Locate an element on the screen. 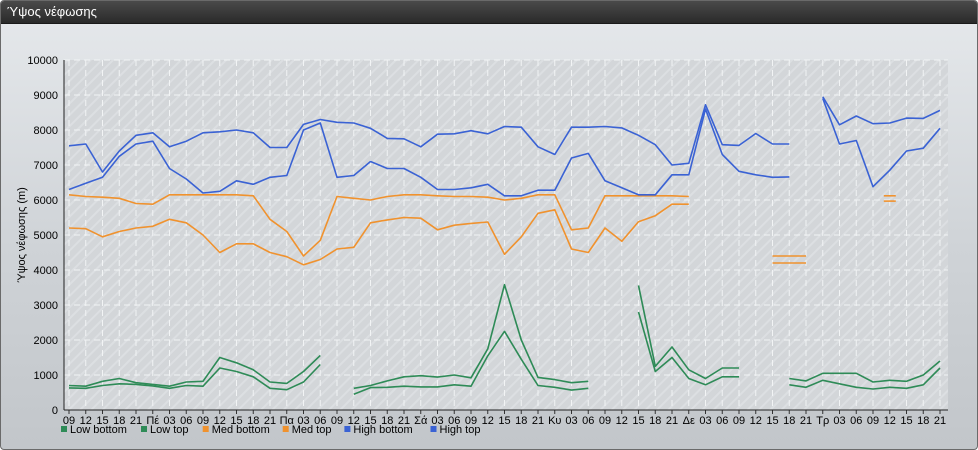 The height and width of the screenshot is (450, 978). y-tick-label: 4000 is located at coordinates (46, 271).